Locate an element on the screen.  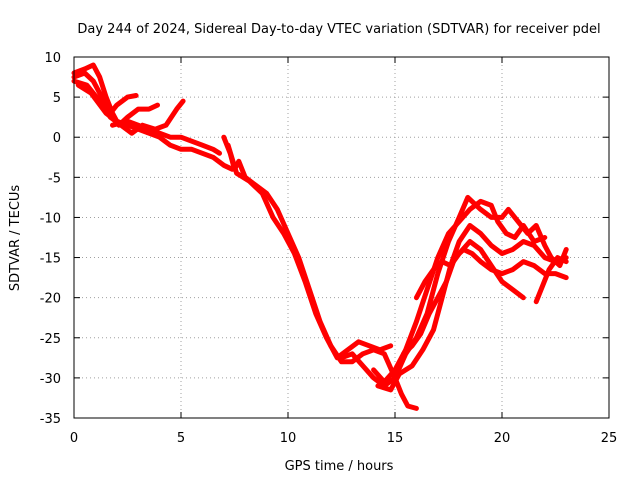
x-tick-label: 15 is located at coordinates (395, 438).